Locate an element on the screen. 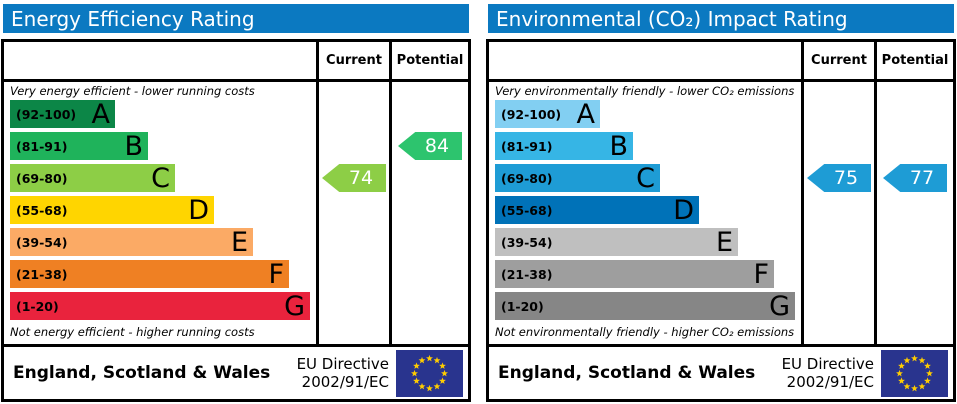 The image size is (957, 404). potential-column: 77 is located at coordinates (915, 213).